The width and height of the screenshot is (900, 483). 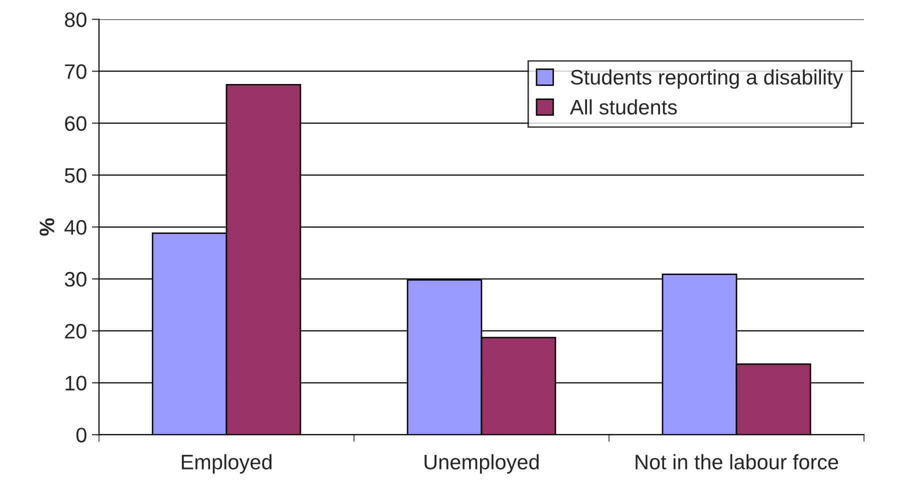 I want to click on y-tick-label: 80, so click(x=75, y=20).